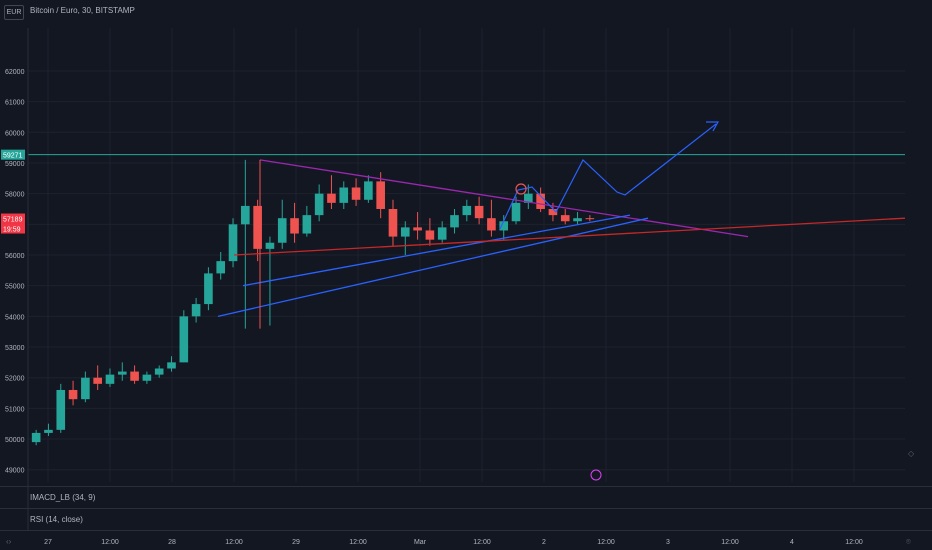  Describe the element at coordinates (596, 475) in the screenshot. I see `lightning-icon` at that location.